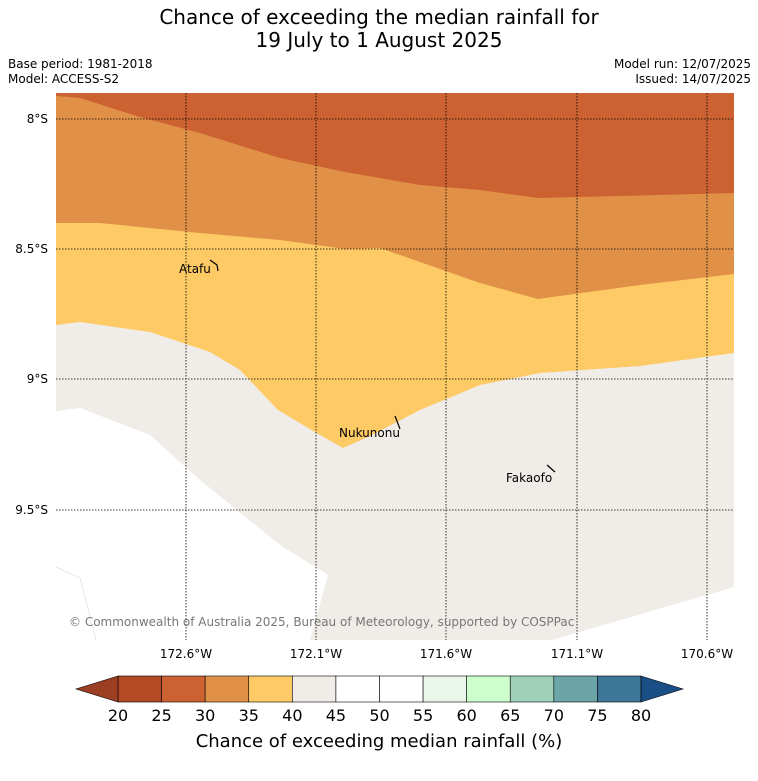 Image resolution: width=758 pixels, height=781 pixels. What do you see at coordinates (316, 654) in the screenshot?
I see `lon-tick-label: 172.1°W` at bounding box center [316, 654].